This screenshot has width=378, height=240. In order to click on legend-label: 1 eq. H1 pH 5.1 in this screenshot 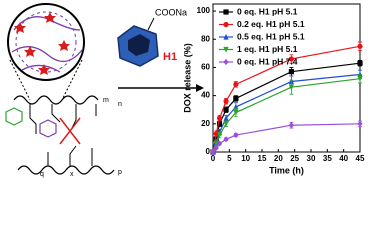, I will do `click(267, 49)`.